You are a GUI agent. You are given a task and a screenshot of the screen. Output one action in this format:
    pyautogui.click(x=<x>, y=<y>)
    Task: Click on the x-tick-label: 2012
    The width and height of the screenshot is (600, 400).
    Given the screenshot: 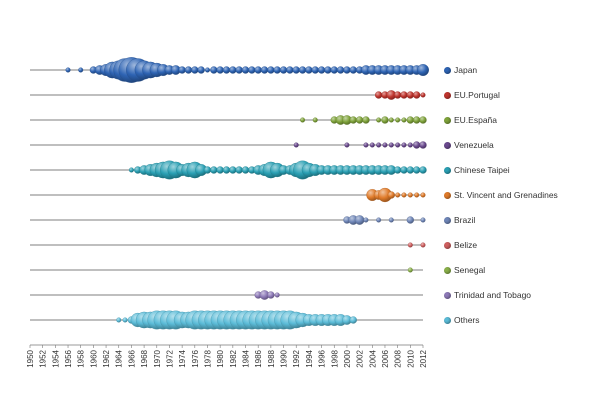 What is the action you would take?
    pyautogui.click(x=423, y=358)
    